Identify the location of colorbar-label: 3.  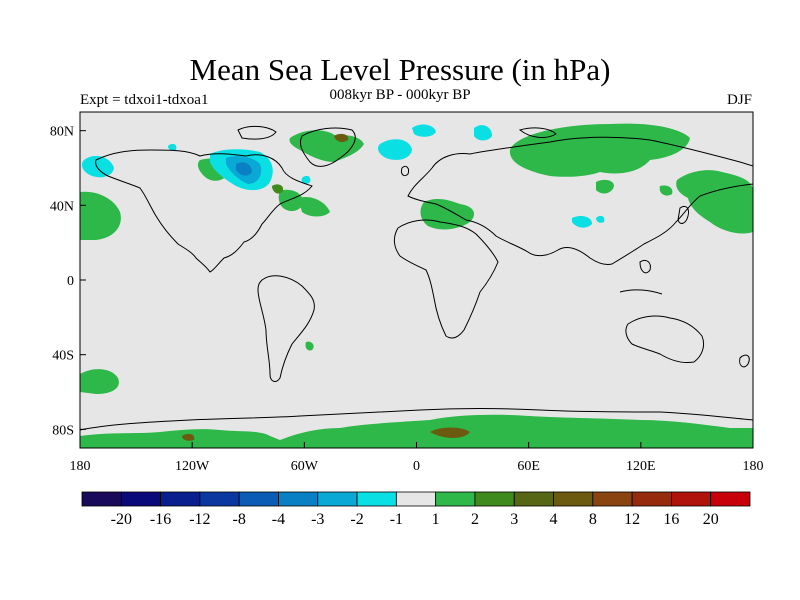
(514, 519).